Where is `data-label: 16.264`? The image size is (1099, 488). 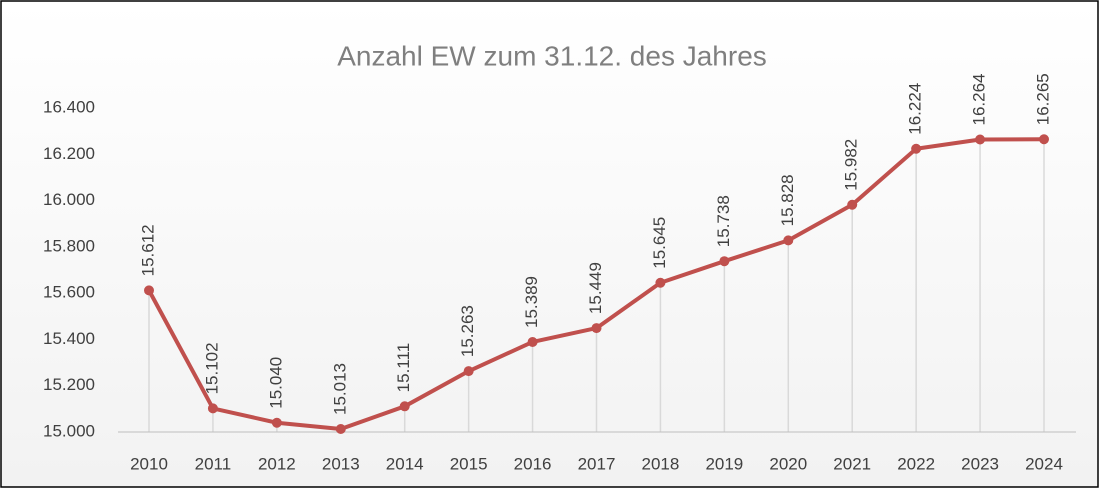
data-label: 16.264 is located at coordinates (979, 99).